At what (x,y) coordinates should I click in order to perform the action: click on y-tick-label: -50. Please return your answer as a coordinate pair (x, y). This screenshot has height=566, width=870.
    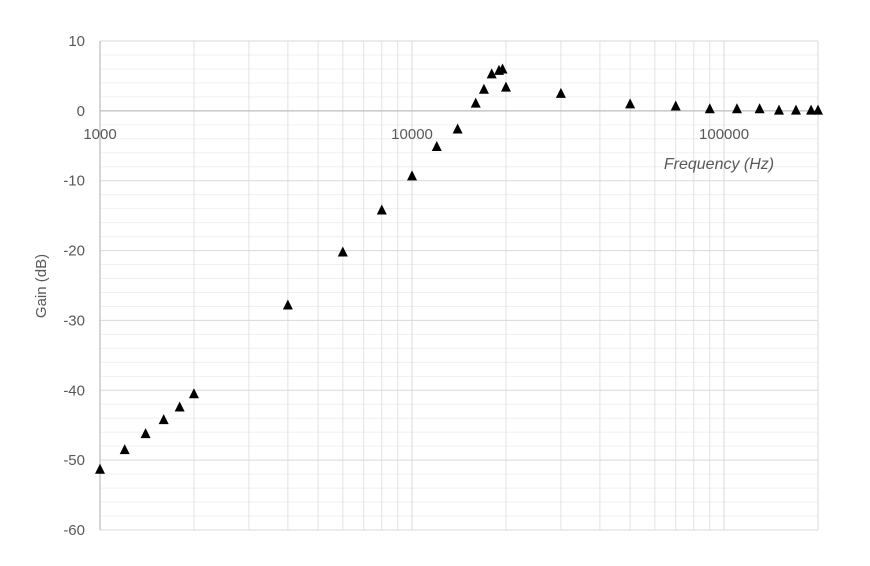
    Looking at the image, I should click on (74, 460).